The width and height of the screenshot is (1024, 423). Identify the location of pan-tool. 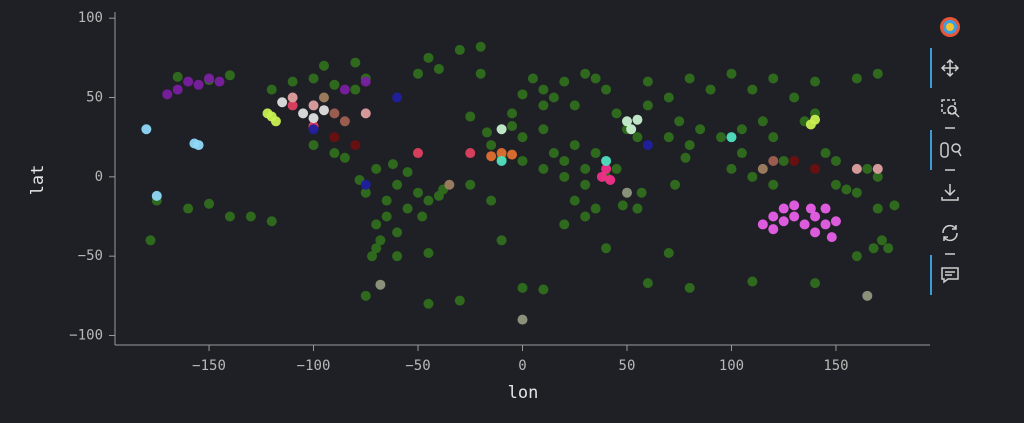
(950, 68).